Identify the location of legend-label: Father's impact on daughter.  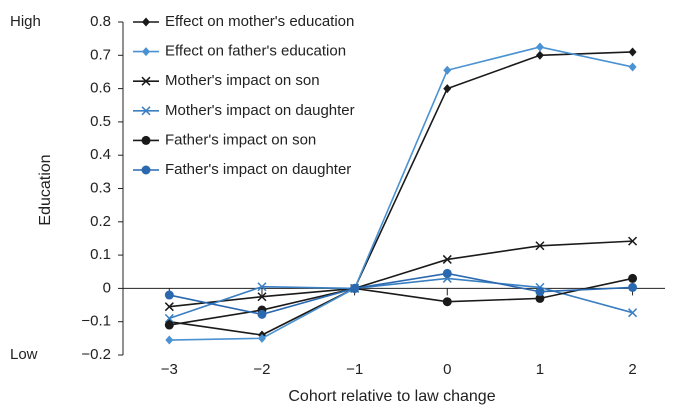
(258, 169).